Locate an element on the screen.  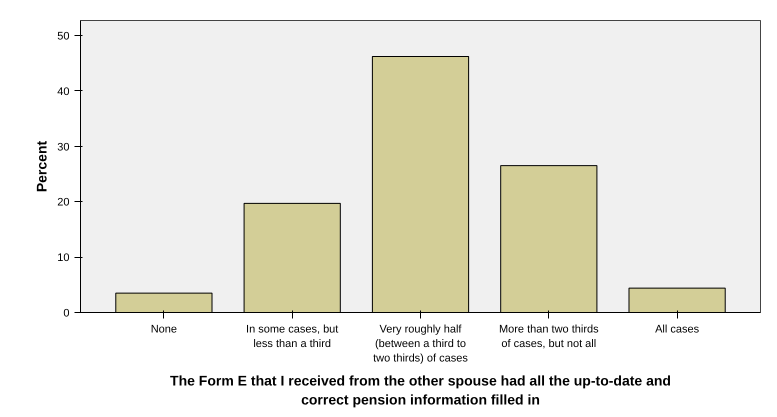
y-tick-label: 0 is located at coordinates (66, 314).